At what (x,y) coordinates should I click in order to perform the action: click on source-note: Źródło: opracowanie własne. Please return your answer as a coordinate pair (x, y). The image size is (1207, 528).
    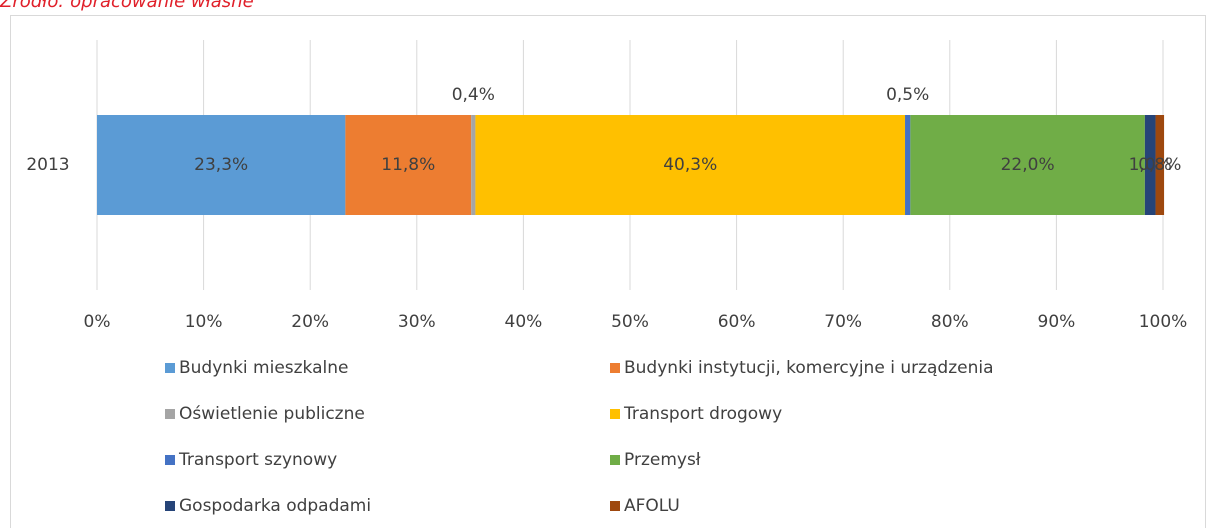
    Looking at the image, I should click on (127, 6).